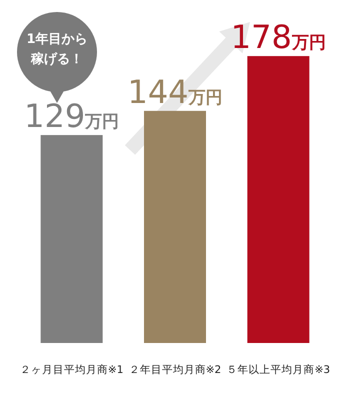 This screenshot has height=395, width=337. Describe the element at coordinates (278, 37) in the screenshot. I see `data-label: 178万円` at that location.